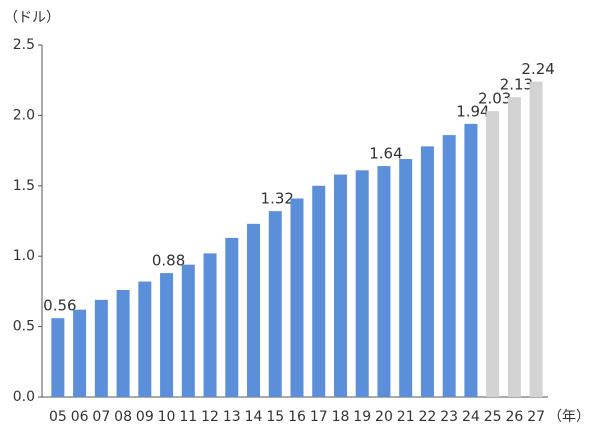 The height and width of the screenshot is (435, 590). What do you see at coordinates (494, 99) in the screenshot?
I see `data-label: 2.03` at bounding box center [494, 99].